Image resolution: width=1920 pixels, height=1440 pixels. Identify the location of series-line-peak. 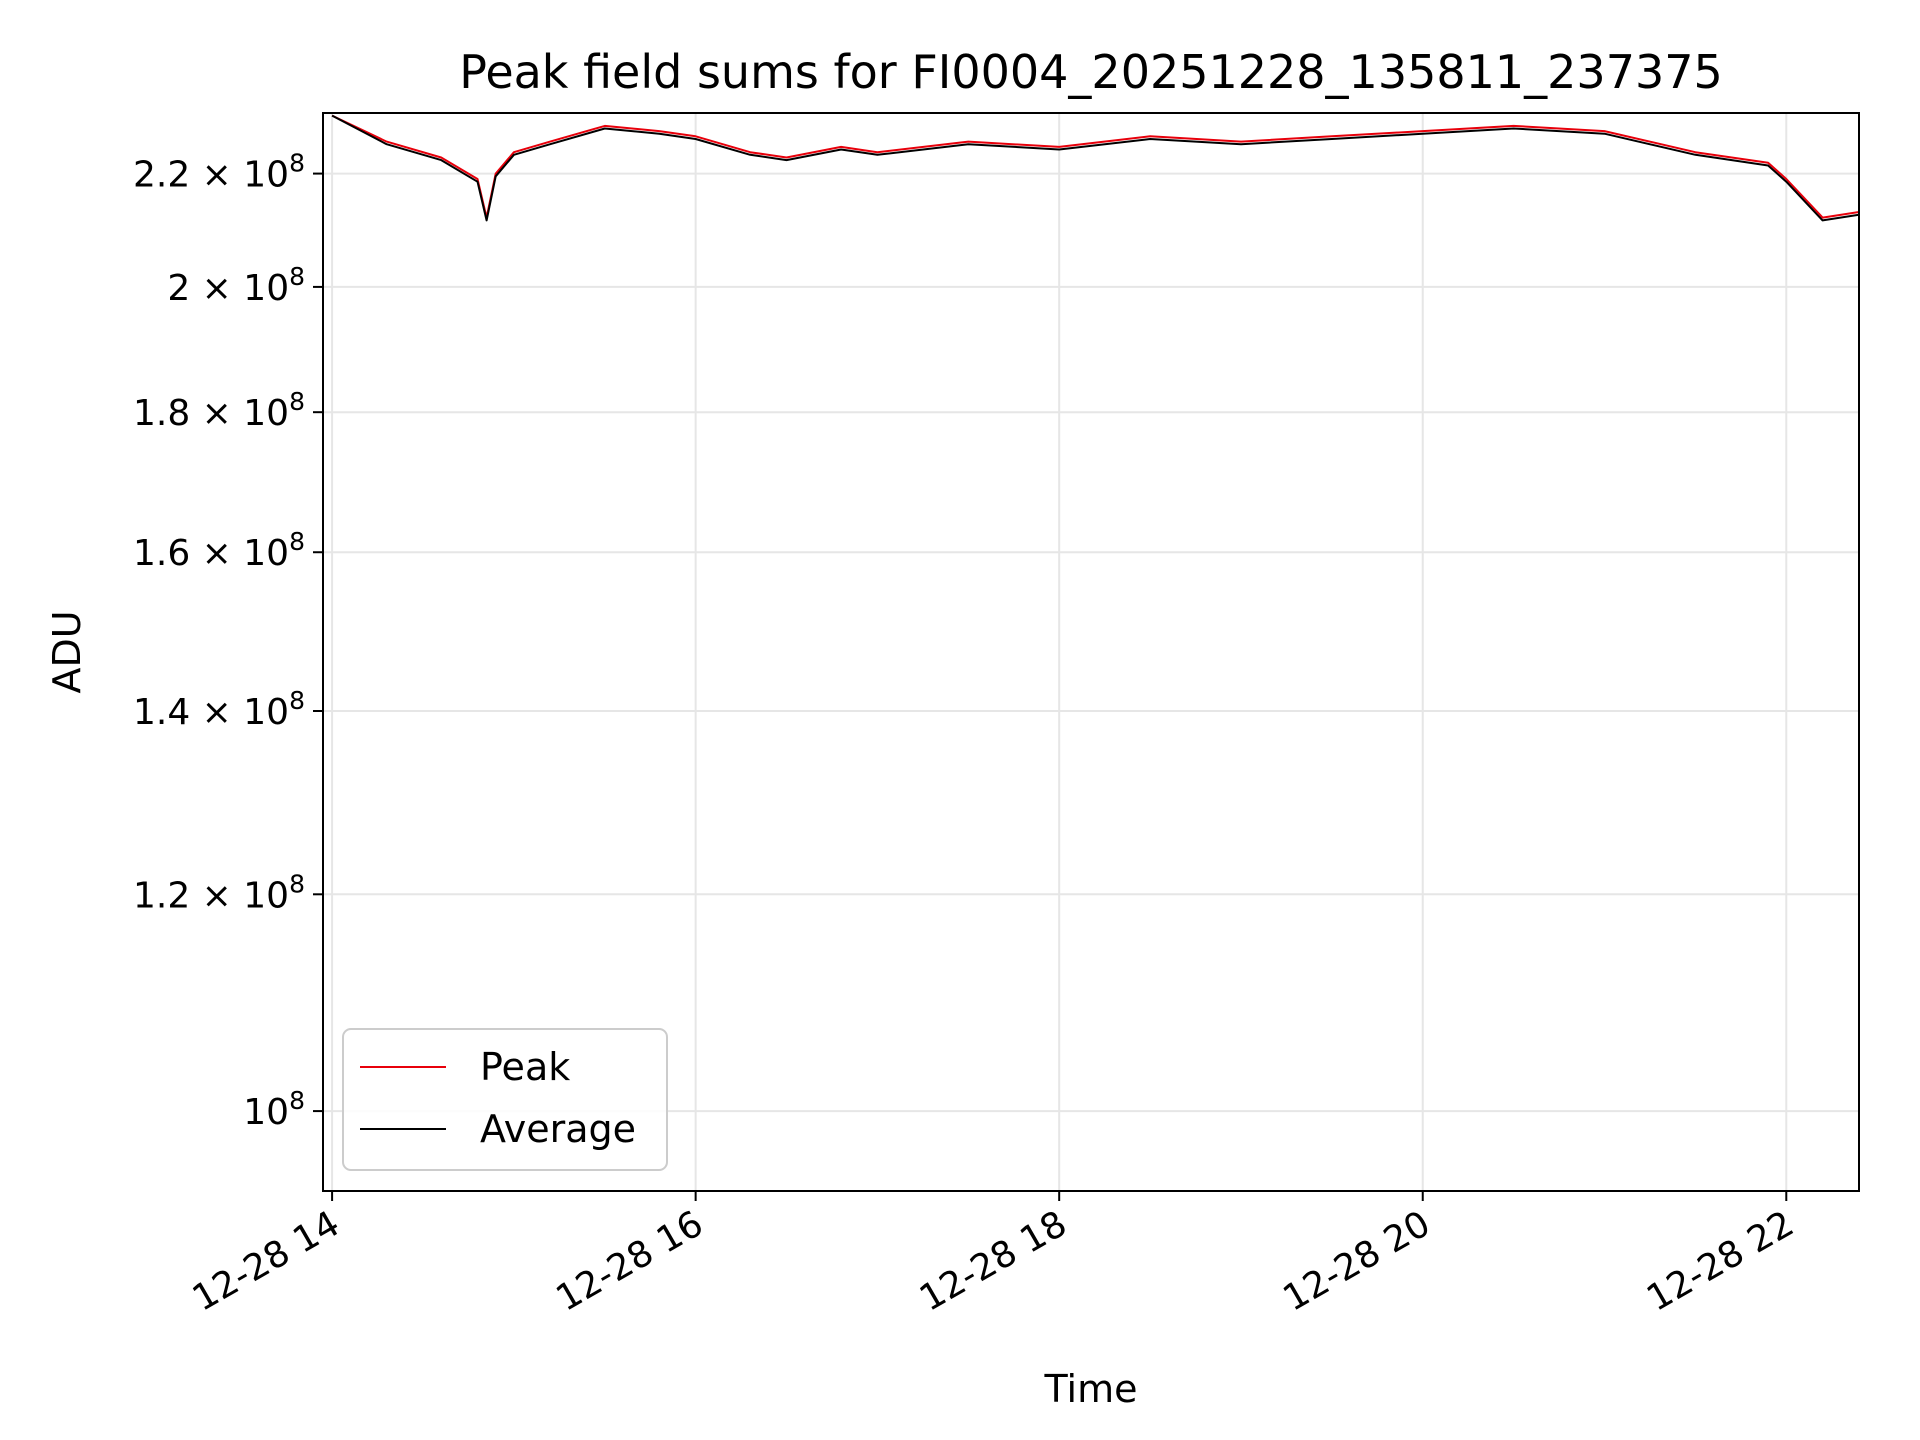
(1095, 166).